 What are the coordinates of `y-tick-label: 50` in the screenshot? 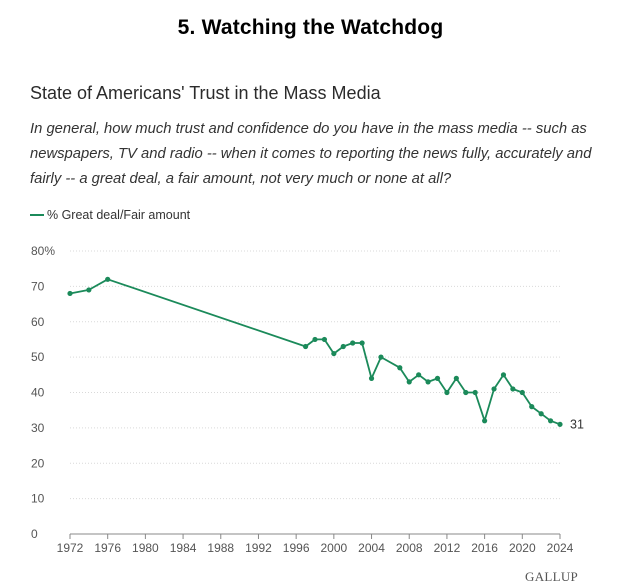 It's located at (38, 357).